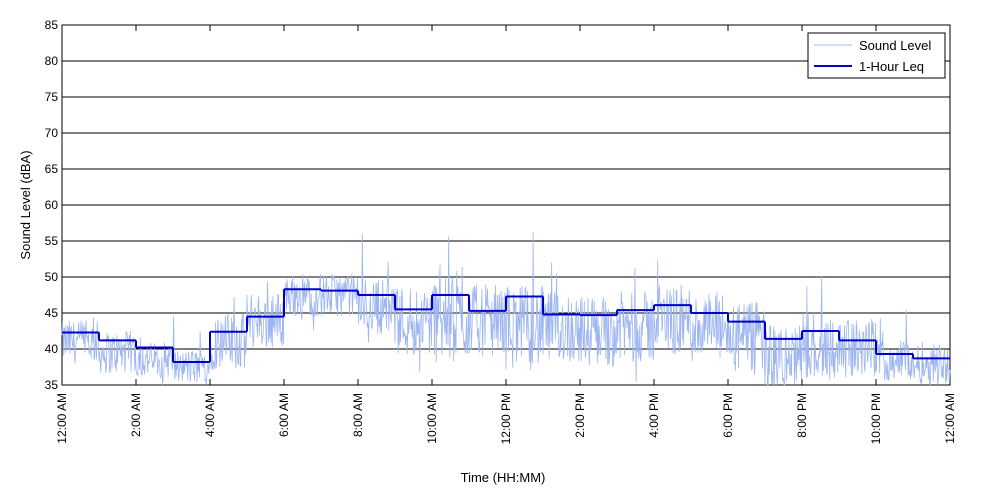 This screenshot has width=1000, height=500. I want to click on y-tick-label-85: 85, so click(52, 25).